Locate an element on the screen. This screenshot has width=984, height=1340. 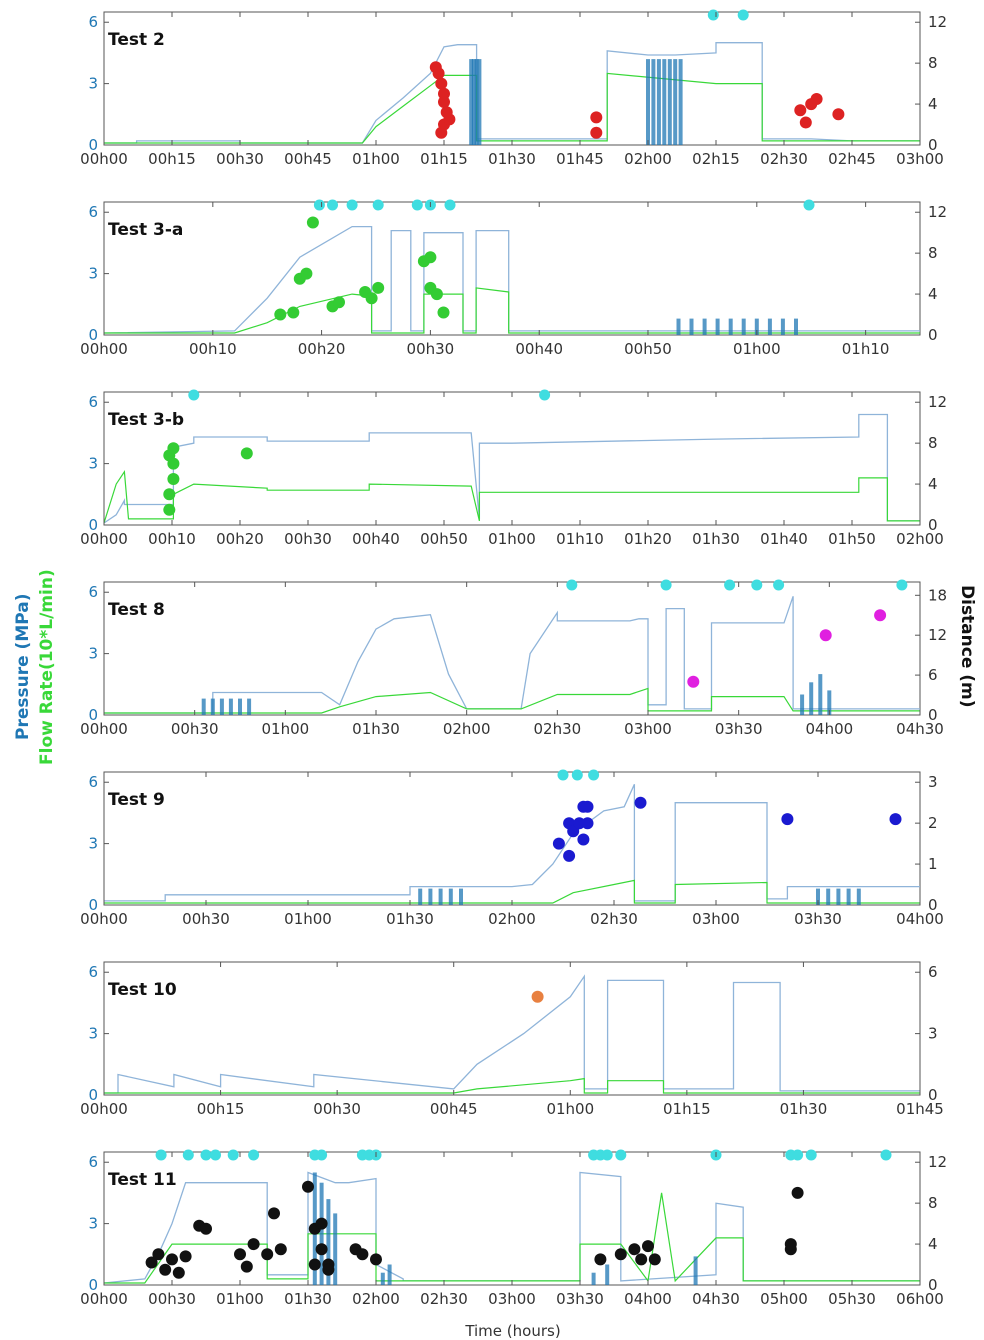
flow-rate-line is located at coordinates (512, 1085).